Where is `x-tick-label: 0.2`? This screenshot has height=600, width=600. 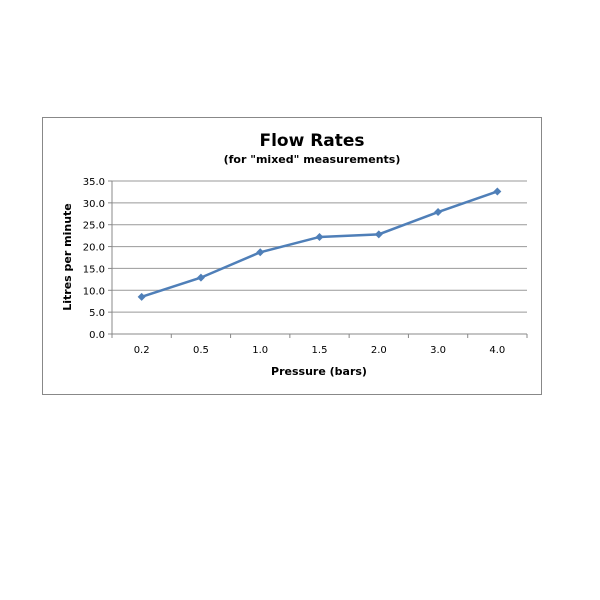 x-tick-label: 0.2 is located at coordinates (142, 350).